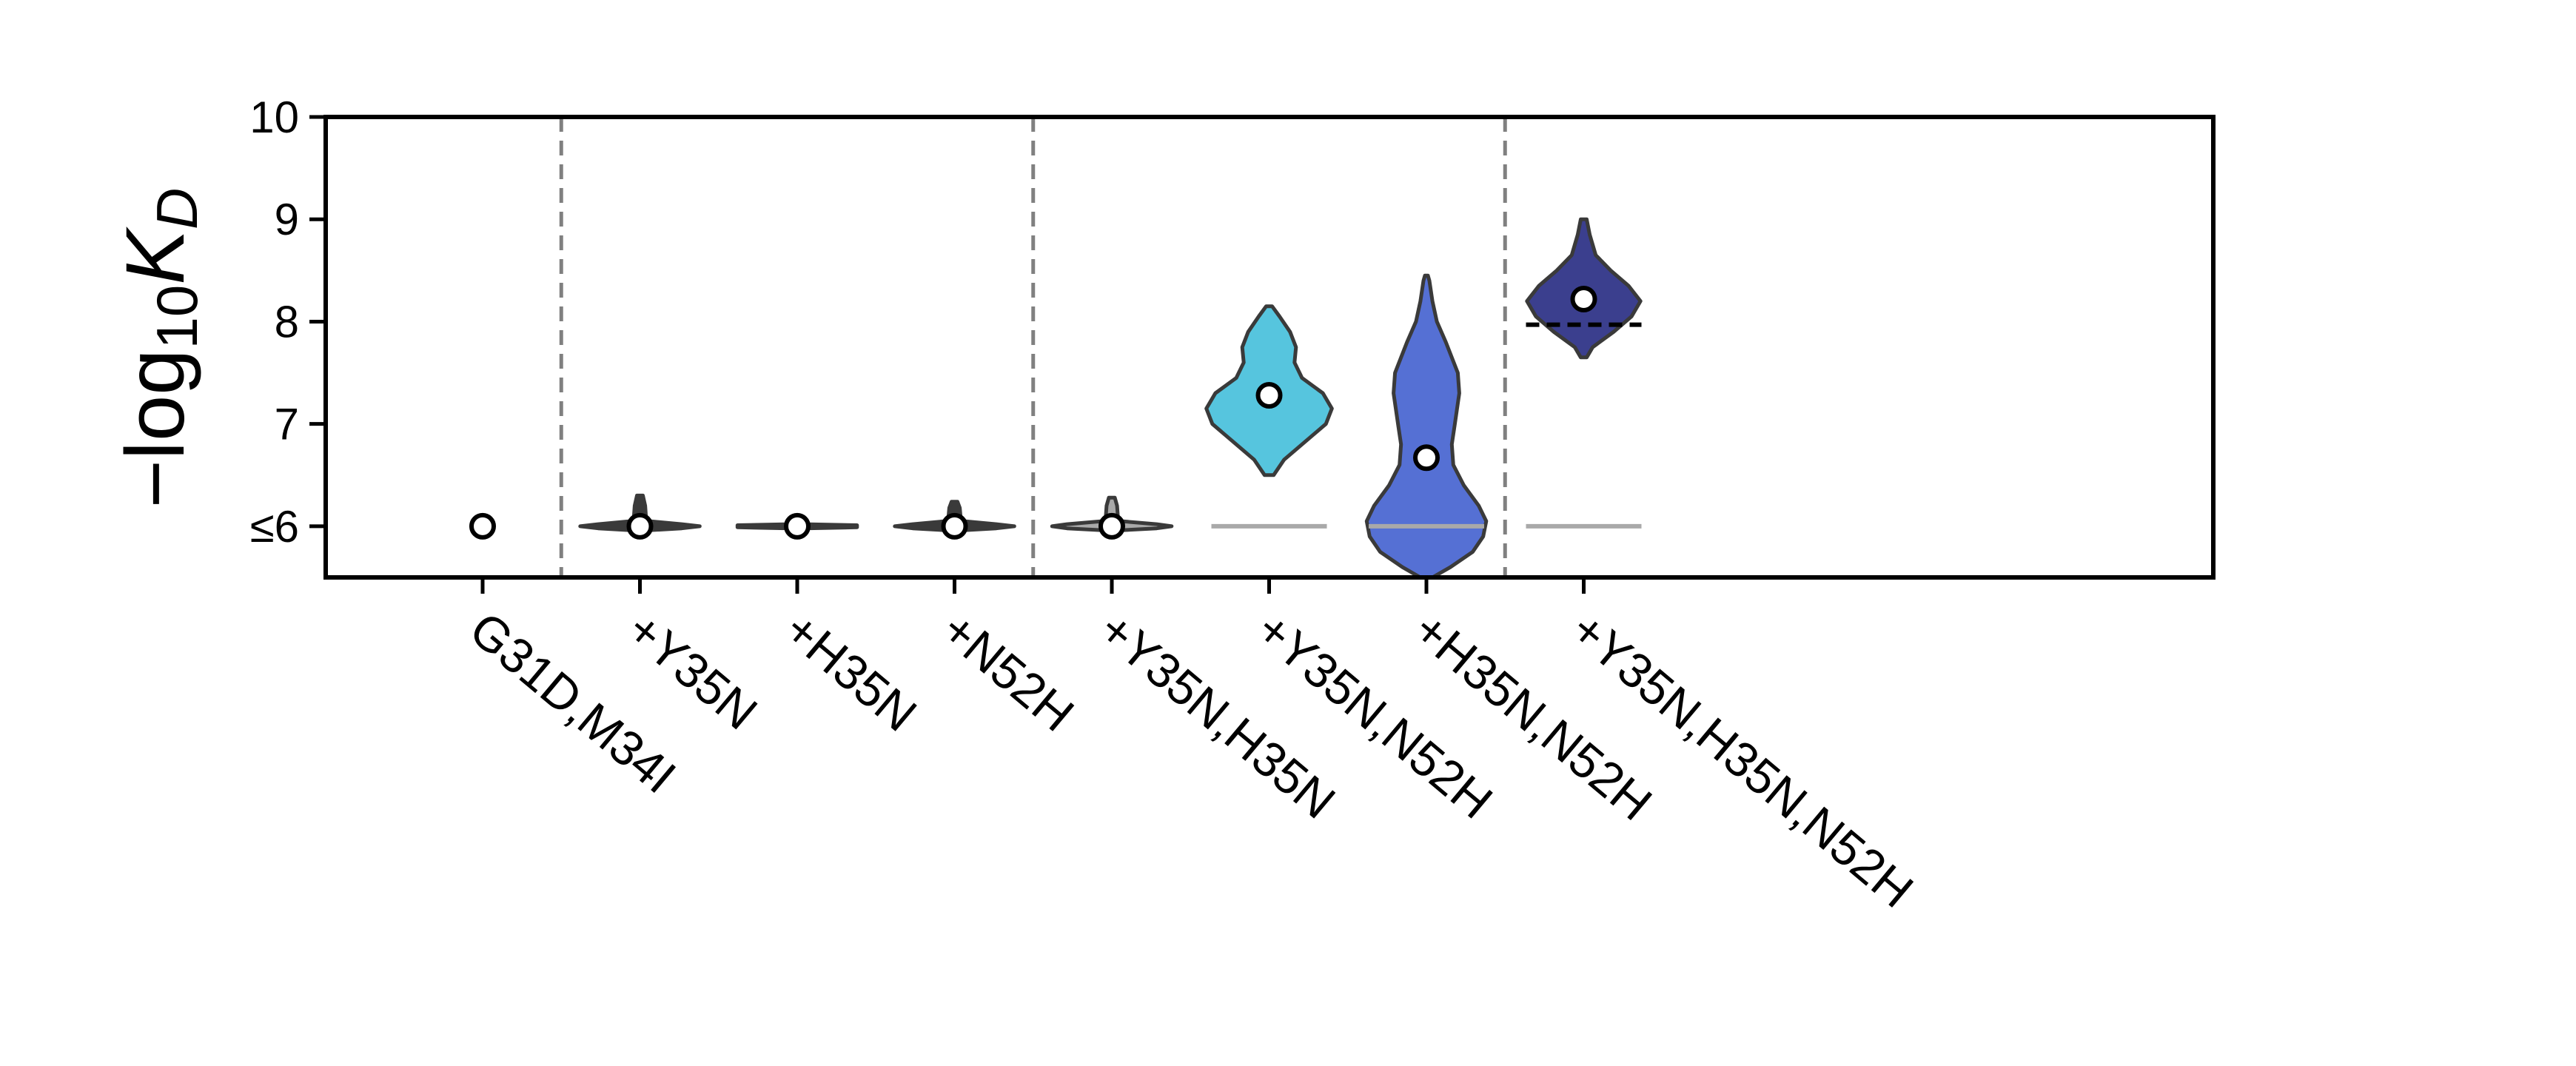 This screenshot has height=1066, width=2576. Describe the element at coordinates (287, 424) in the screenshot. I see `y-tick-label-1: 7` at that location.